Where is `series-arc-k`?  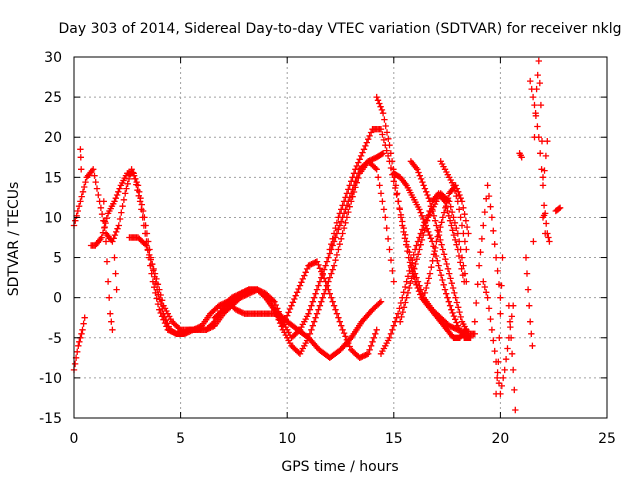
series-arc-k is located at coordinates (439, 247).